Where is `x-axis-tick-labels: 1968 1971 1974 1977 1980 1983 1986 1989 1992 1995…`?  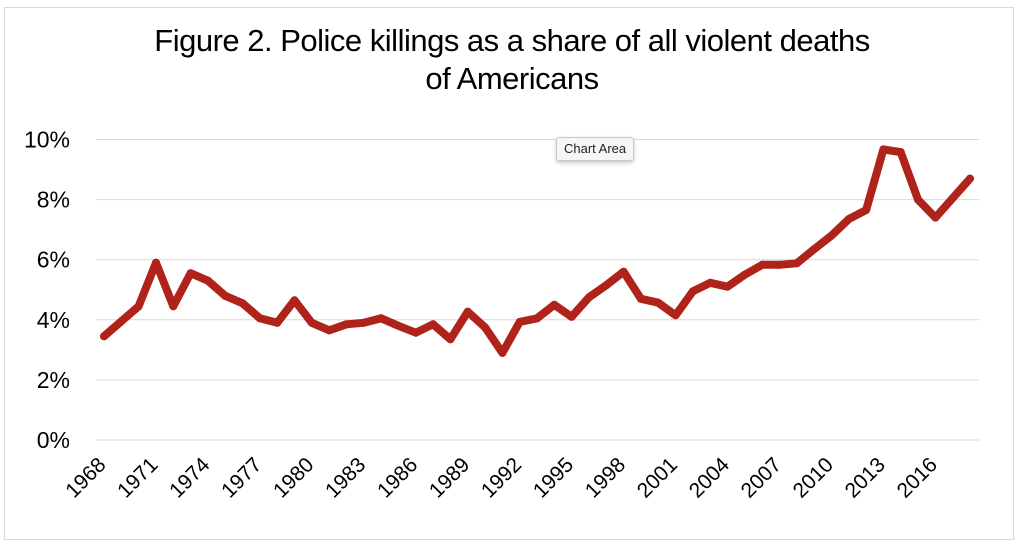 x-axis-tick-labels: 1968 1971 1974 1977 1980 1983 1986 1989 1992 1995… is located at coordinates (501, 478).